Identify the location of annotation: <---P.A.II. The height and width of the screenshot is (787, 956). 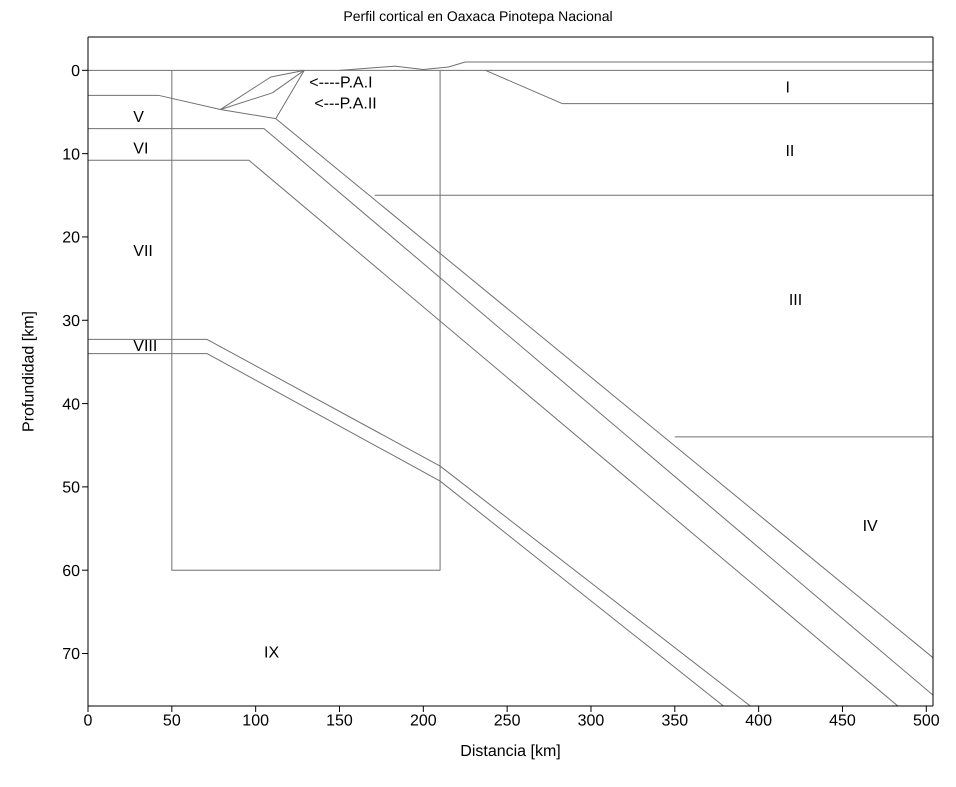
(345, 103).